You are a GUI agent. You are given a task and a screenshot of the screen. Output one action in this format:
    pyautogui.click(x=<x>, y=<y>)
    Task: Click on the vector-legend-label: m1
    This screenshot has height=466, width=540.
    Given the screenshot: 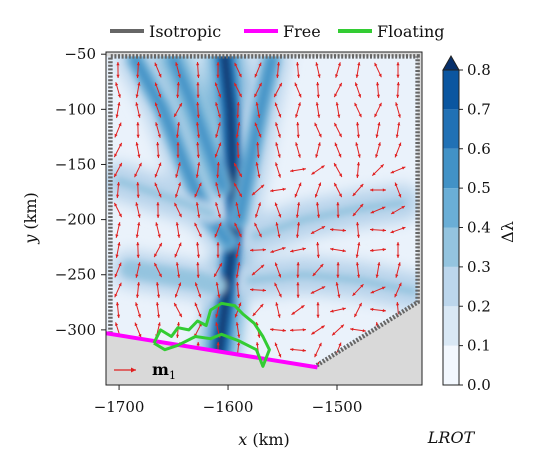 What is the action you would take?
    pyautogui.click(x=164, y=371)
    